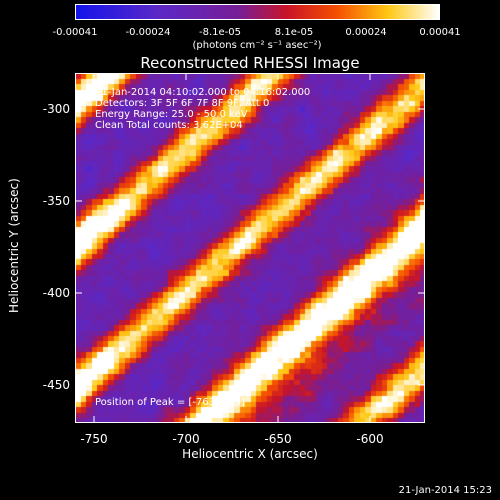 Image resolution: width=500 pixels, height=500 pixels. What do you see at coordinates (294, 32) in the screenshot?
I see `colorbar-tick: 8.1e-05` at bounding box center [294, 32].